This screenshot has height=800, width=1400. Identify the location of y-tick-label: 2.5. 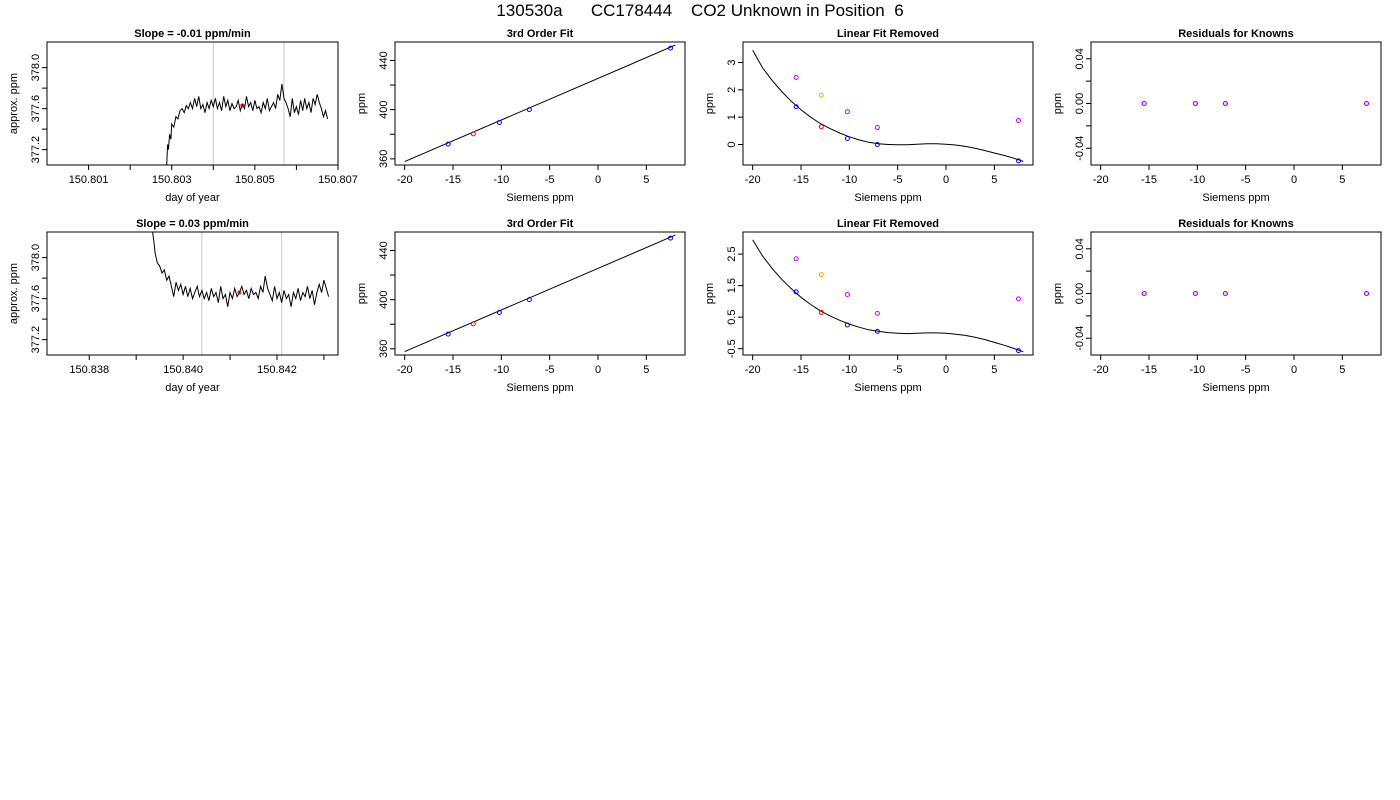
(732, 253).